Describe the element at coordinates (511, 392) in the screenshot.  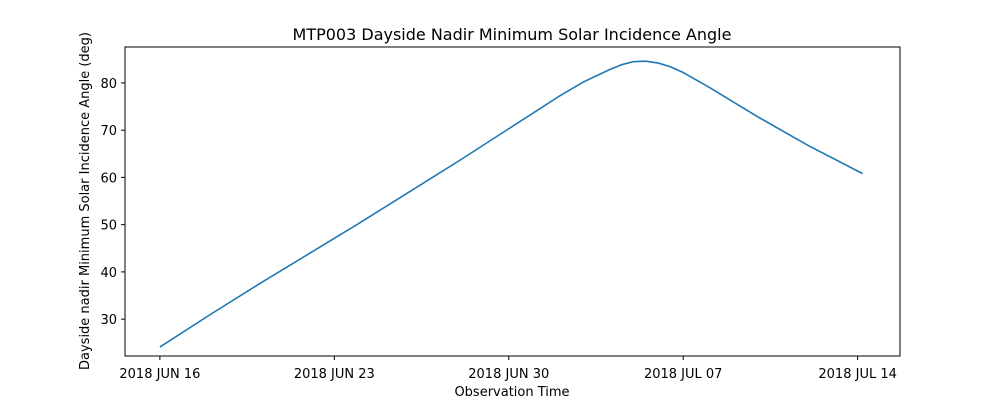
I see `x-axis-label: Observation Time` at that location.